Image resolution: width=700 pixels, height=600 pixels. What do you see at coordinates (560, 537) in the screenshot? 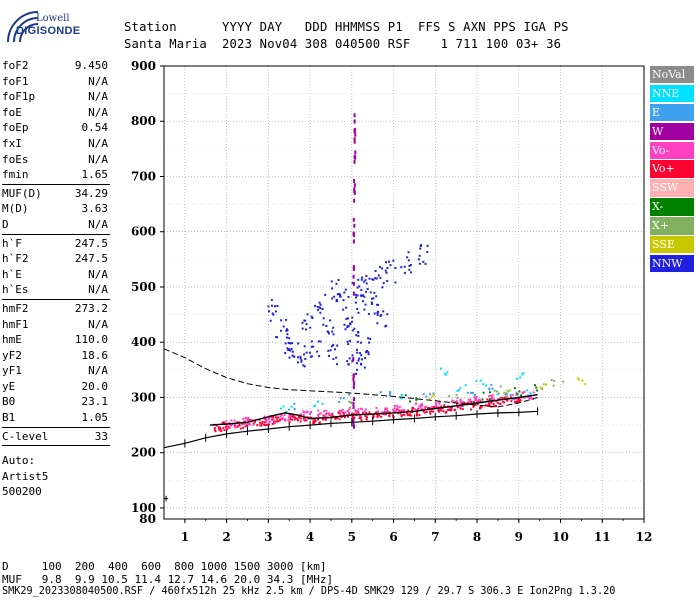
I see `x-tick-label: 10` at bounding box center [560, 537].